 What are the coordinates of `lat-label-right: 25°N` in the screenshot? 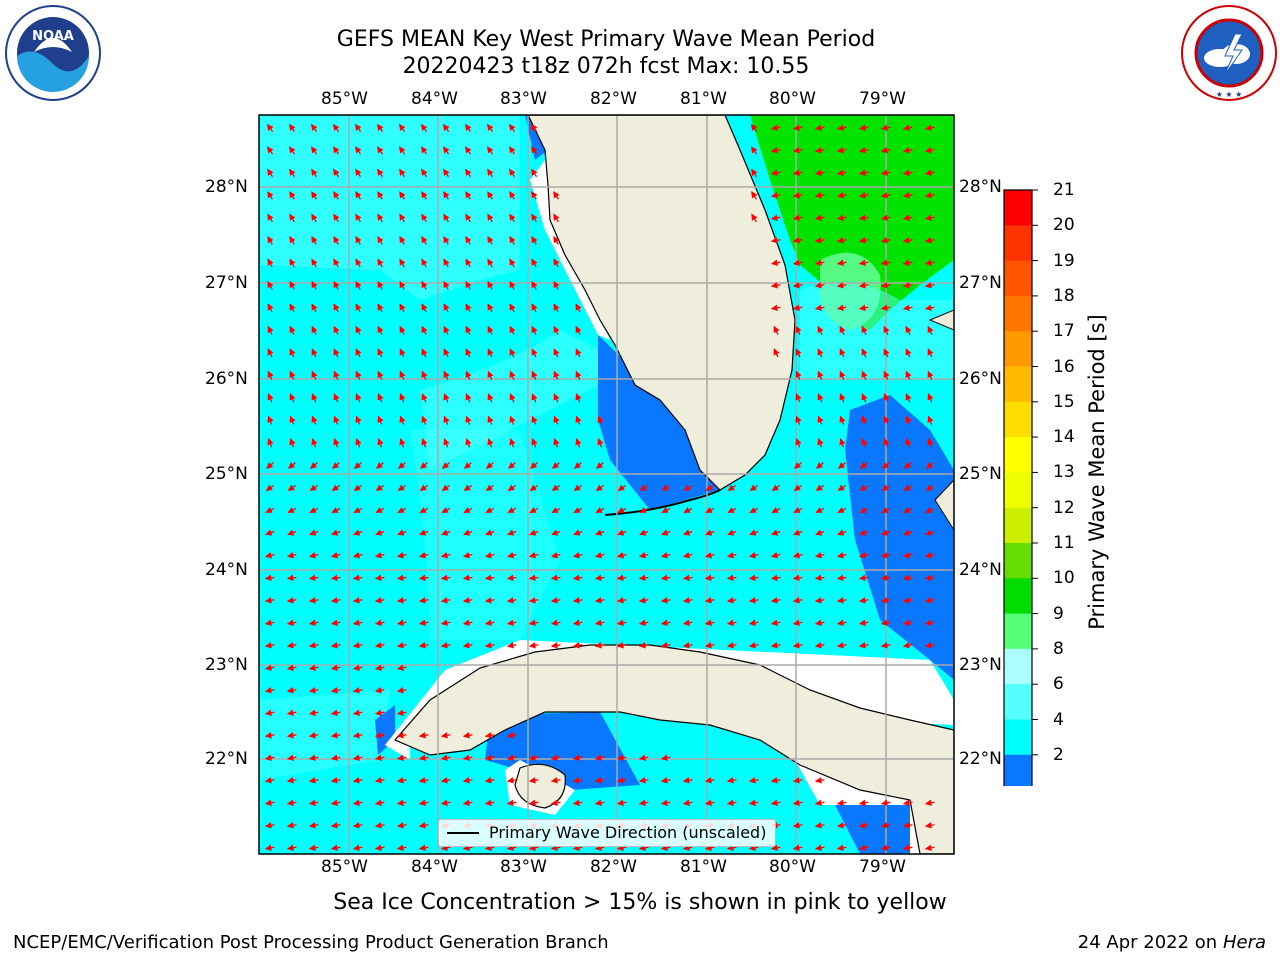 It's located at (980, 474).